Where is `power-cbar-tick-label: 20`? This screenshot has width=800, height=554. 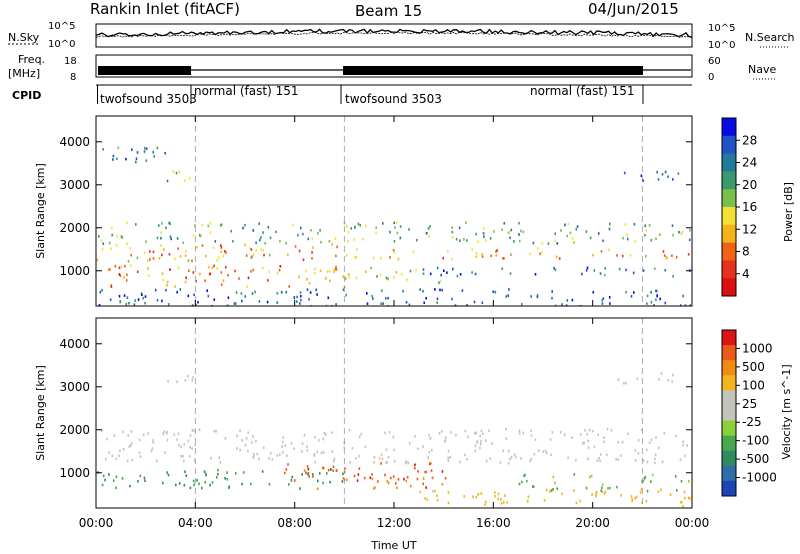
power-cbar-tick-label: 20 is located at coordinates (749, 185).